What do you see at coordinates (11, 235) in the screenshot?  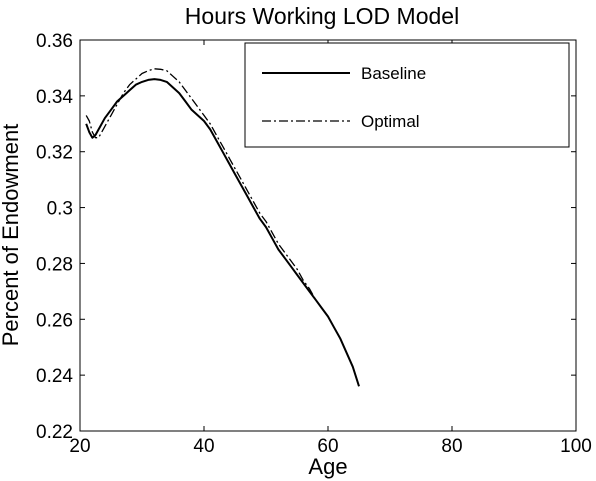 I see `y-axis-label: Percent of Endowment` at bounding box center [11, 235].